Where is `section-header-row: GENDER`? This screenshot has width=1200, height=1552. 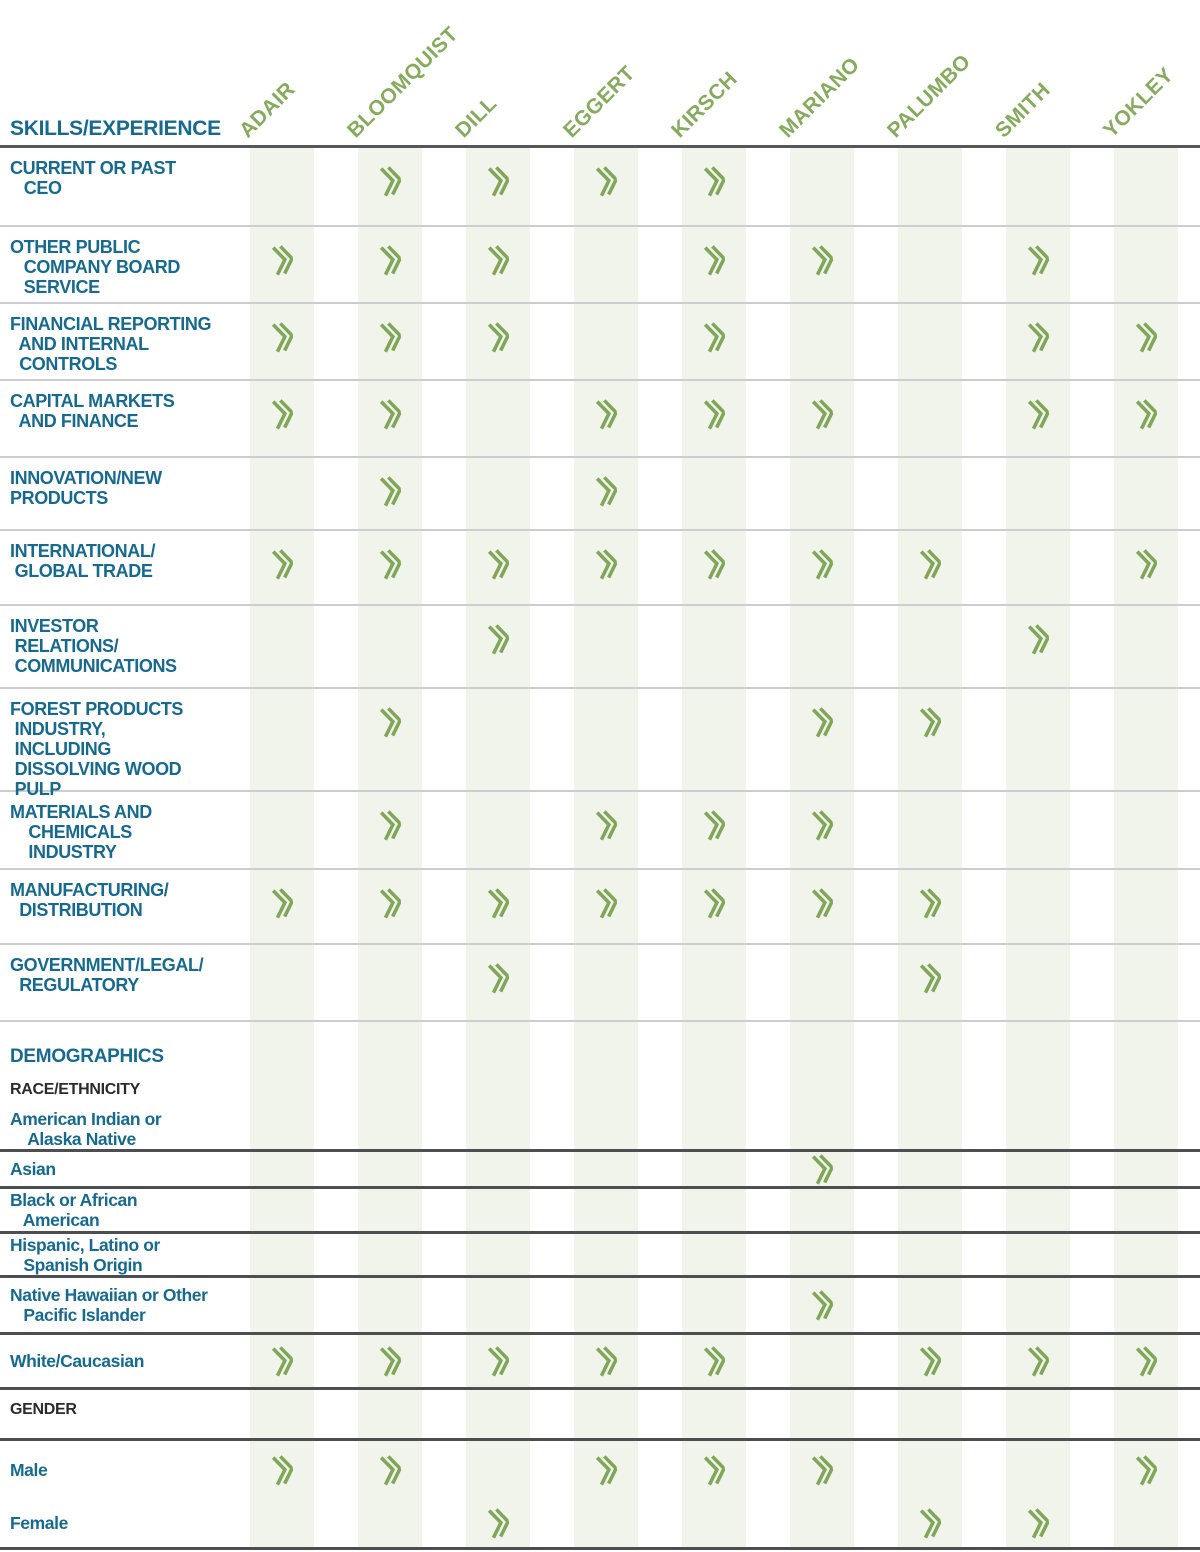
section-header-row: GENDER is located at coordinates (600, 1415).